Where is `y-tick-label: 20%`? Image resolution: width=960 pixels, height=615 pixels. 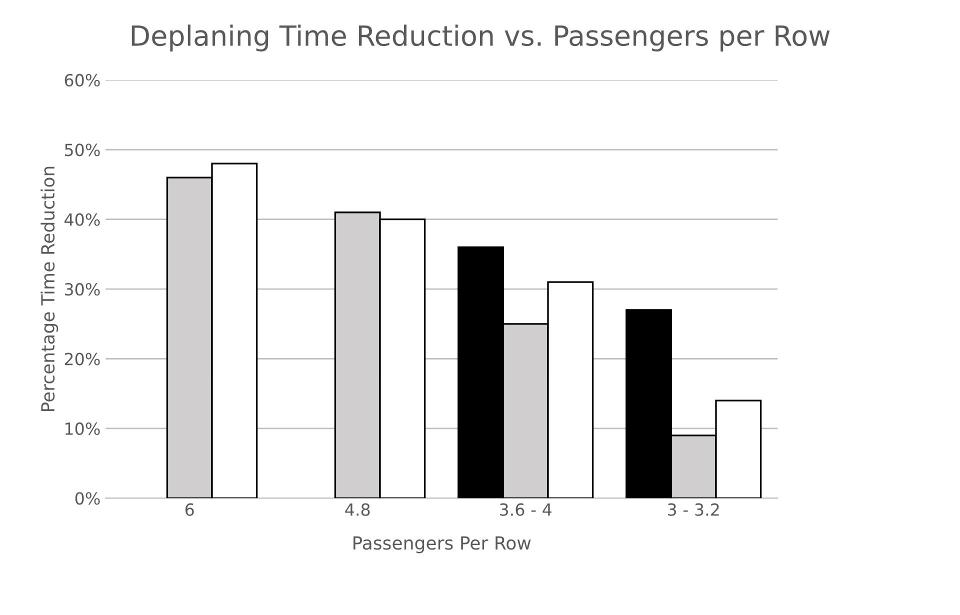
y-tick-label: 20% is located at coordinates (82, 359).